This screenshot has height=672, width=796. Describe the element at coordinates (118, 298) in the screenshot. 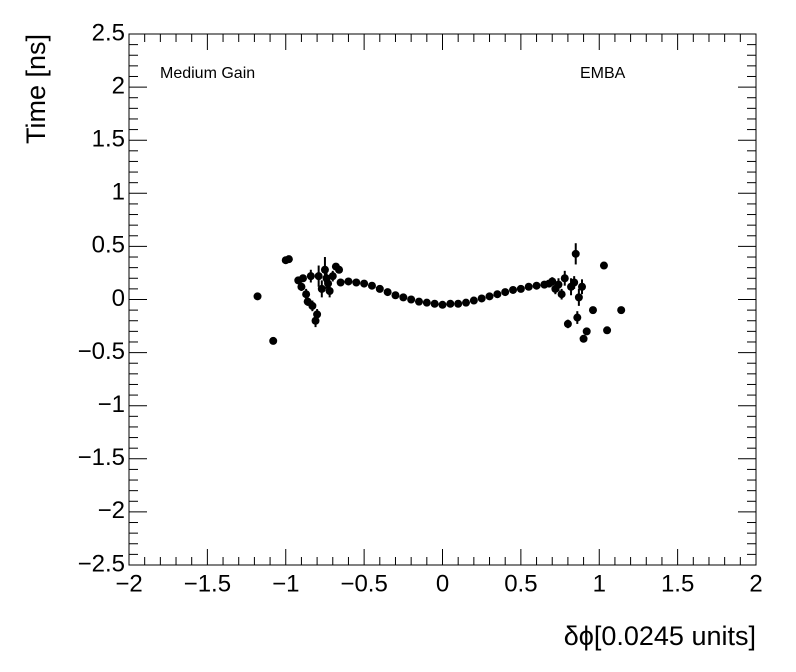

I see `y-tick-label: 0` at that location.